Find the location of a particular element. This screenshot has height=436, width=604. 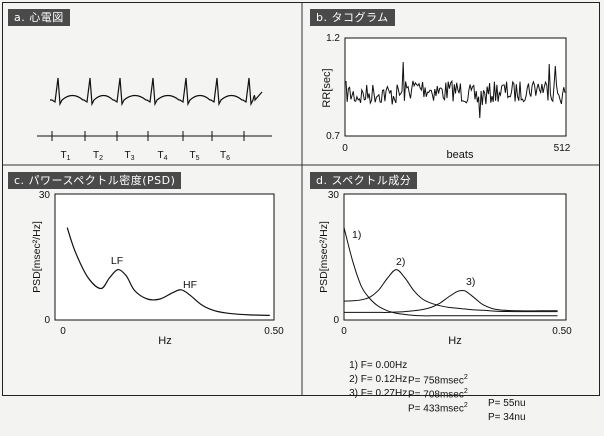

components-xtick-left: 0 is located at coordinates (344, 331).